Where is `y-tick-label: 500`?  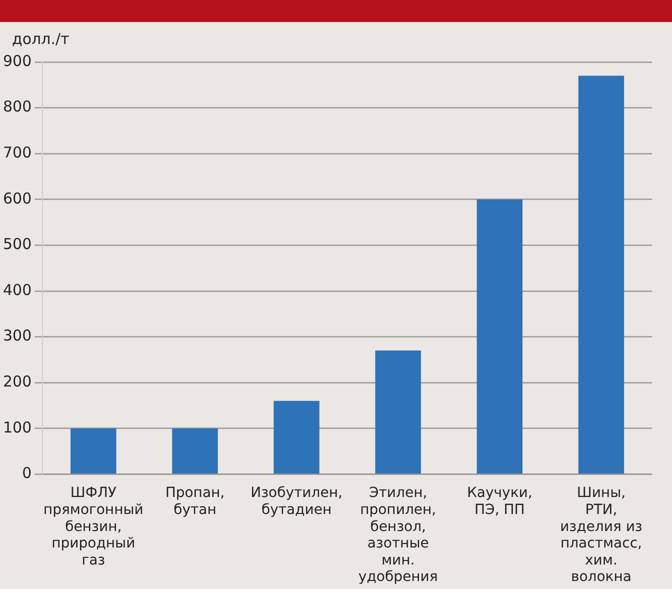
y-tick-label: 500 is located at coordinates (17, 244).